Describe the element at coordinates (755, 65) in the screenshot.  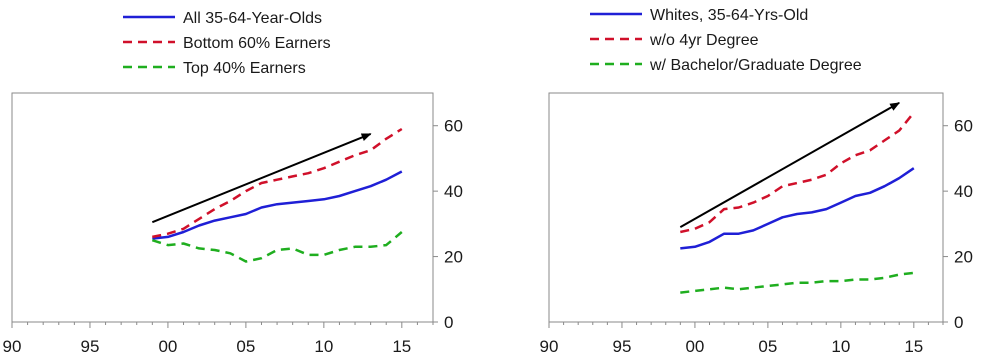
I see `legend-label-2: w/ Bachelor/Graduate Degree` at that location.